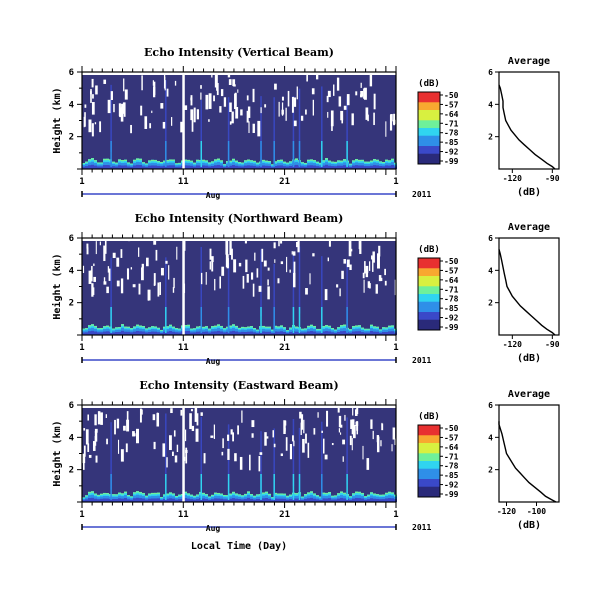 Image resolution: width=613 pixels, height=601 pixels. What do you see at coordinates (395, 348) in the screenshot?
I see `x-tick-label: 1` at bounding box center [395, 348].